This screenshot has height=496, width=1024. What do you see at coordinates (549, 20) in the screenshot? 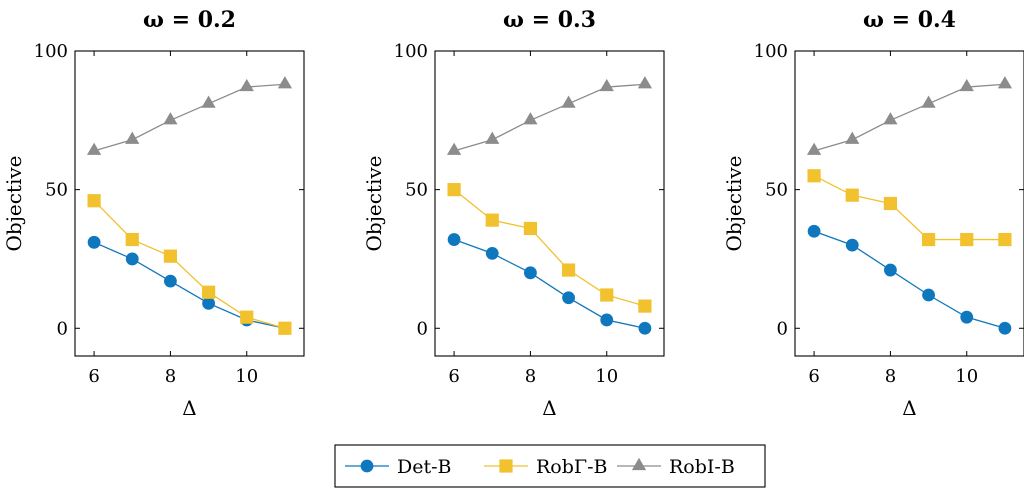
I see `chart-title: ω = 0.3` at bounding box center [549, 20].